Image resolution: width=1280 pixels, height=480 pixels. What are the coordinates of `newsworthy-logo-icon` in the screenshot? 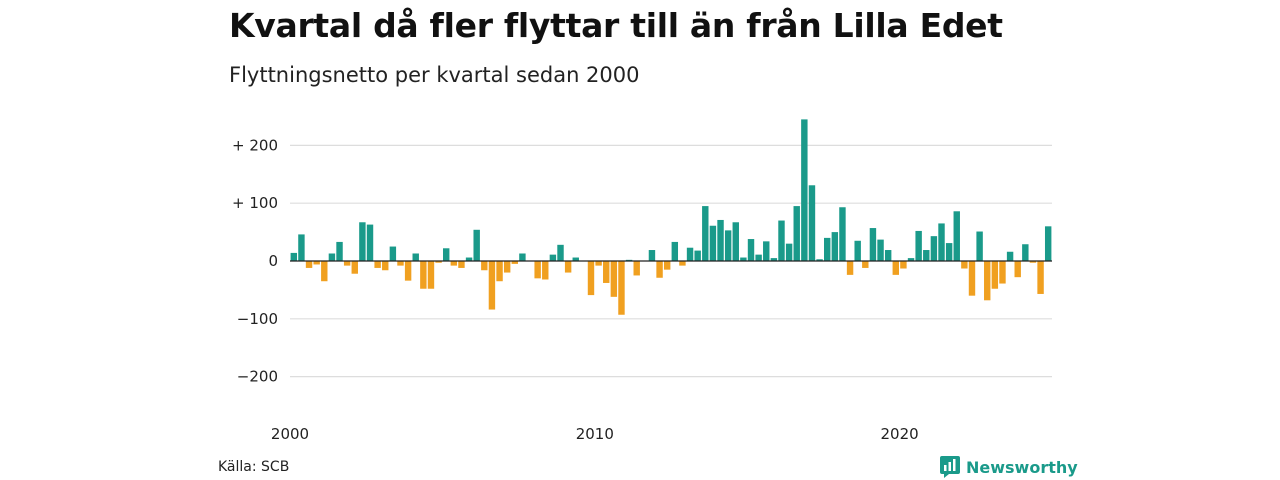 It's located at (950, 467).